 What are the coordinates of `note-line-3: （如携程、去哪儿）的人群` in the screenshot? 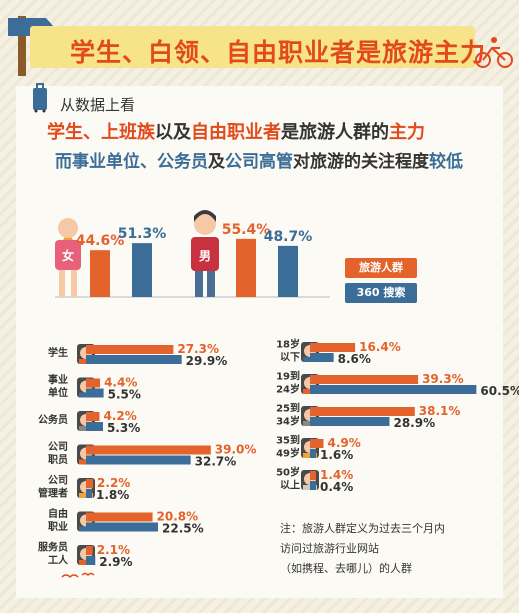 It's located at (346, 568).